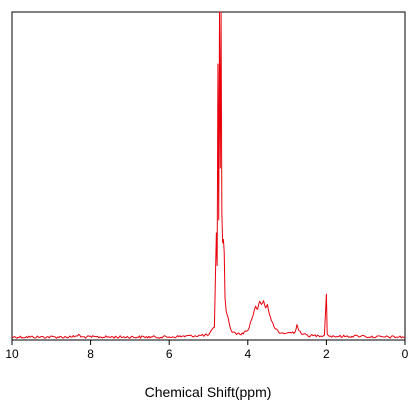  What do you see at coordinates (169, 354) in the screenshot?
I see `x-tick-label-6: 6` at bounding box center [169, 354].